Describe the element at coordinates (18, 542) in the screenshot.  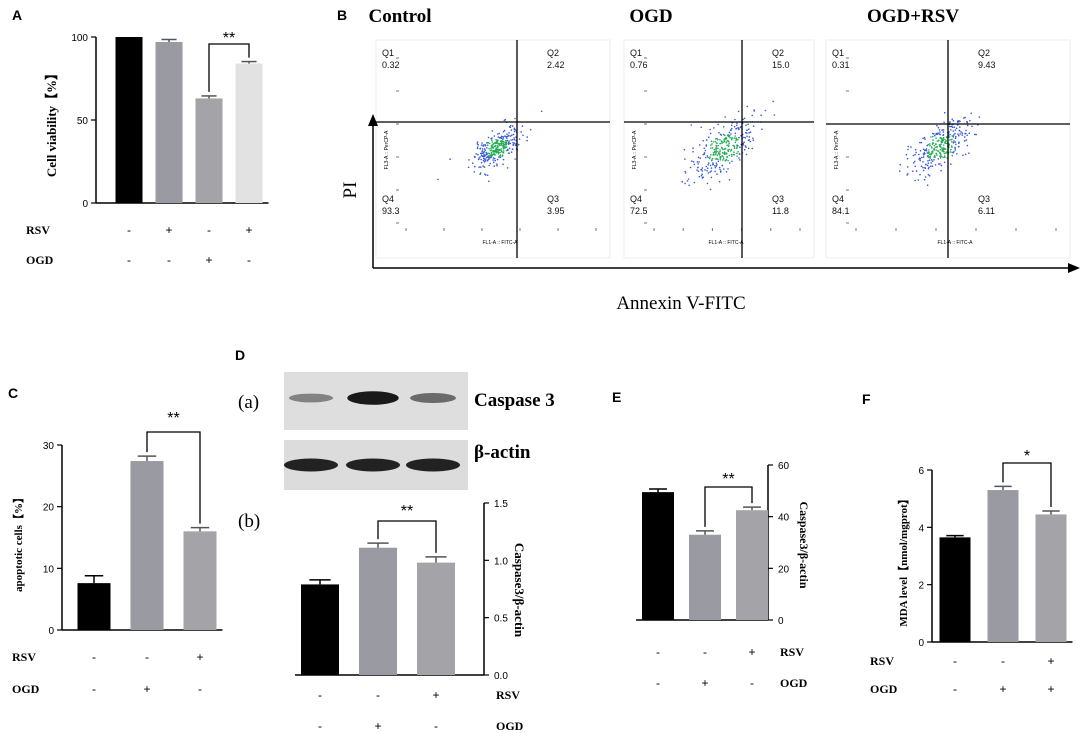
I see `y-axis-label: apoptotic cells【%】` at that location.